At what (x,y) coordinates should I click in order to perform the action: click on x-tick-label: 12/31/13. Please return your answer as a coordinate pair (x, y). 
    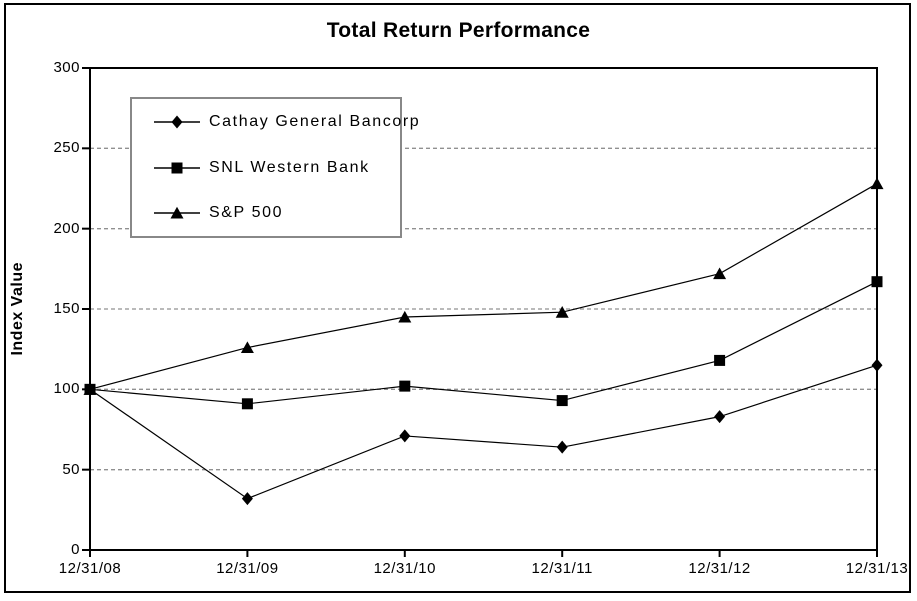
    Looking at the image, I should click on (877, 568).